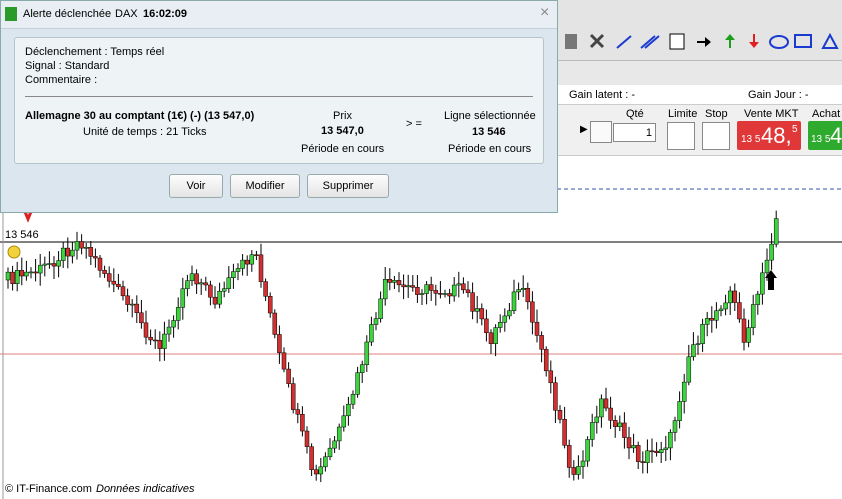  I want to click on text-icon, so click(677, 41).